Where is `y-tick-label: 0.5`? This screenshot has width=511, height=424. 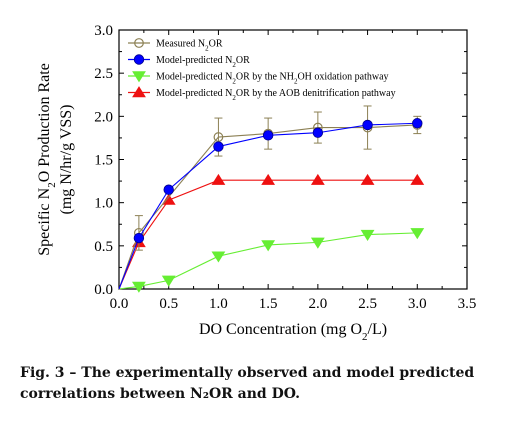
y-tick-label: 0.5 is located at coordinates (103, 247).